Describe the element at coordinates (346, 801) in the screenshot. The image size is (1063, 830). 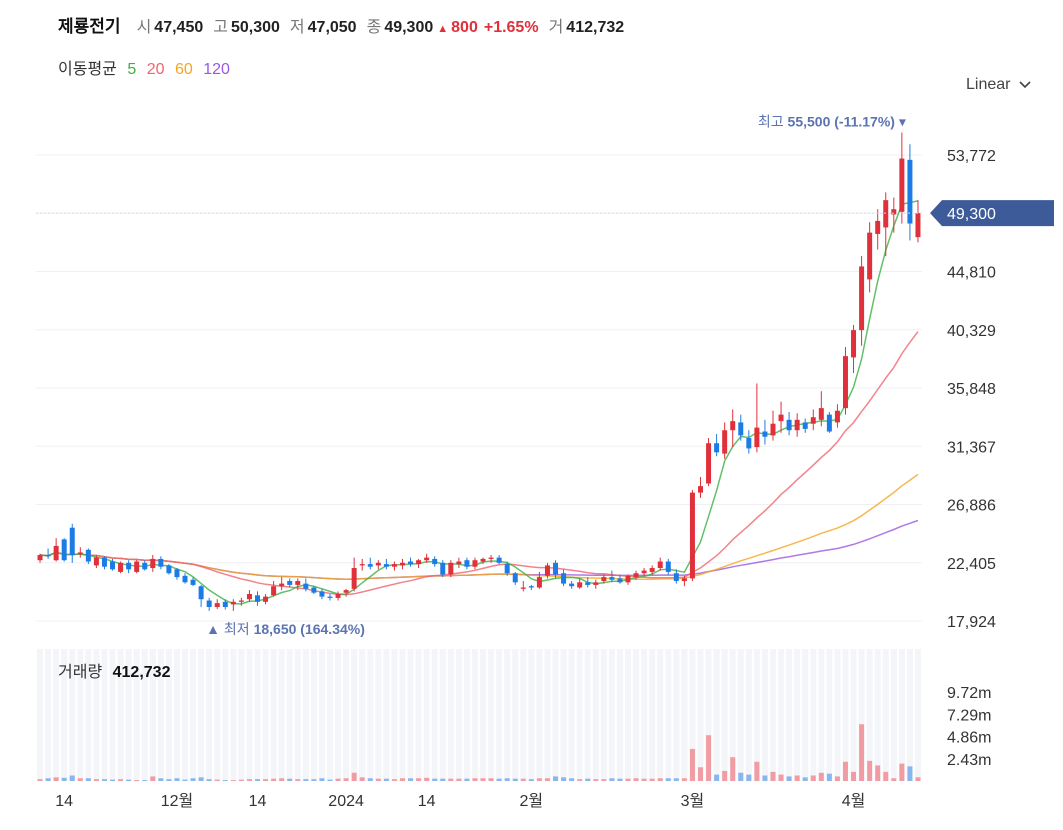
I see `x-tick-label: 2024` at that location.